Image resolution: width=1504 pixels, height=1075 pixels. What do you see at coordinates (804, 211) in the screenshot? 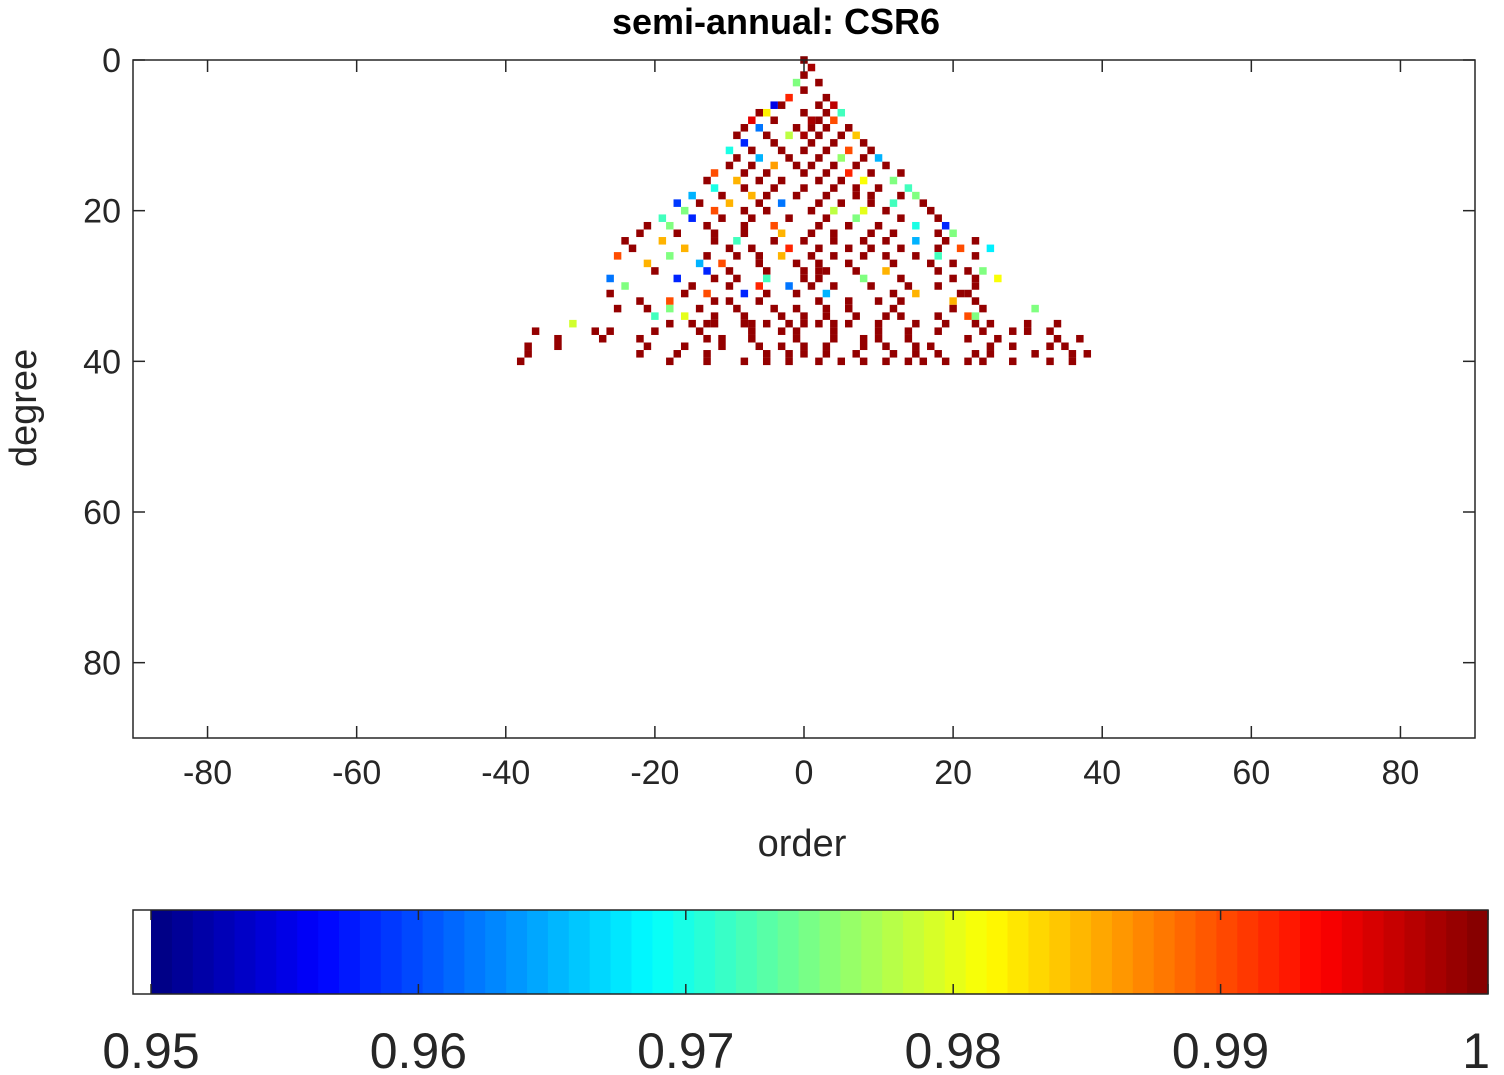
I see `heatmap-cells` at bounding box center [804, 211].